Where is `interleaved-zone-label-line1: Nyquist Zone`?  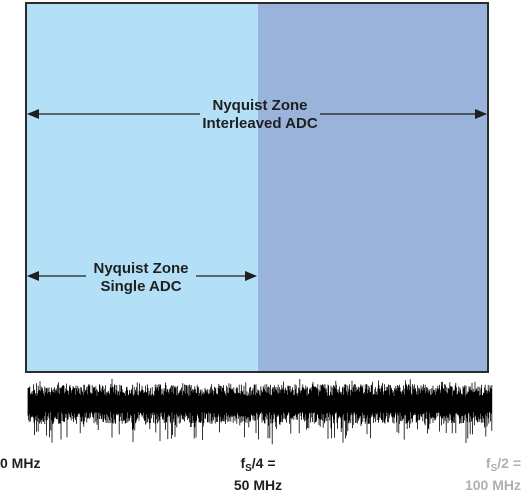
interleaved-zone-label-line1: Nyquist Zone is located at coordinates (260, 105).